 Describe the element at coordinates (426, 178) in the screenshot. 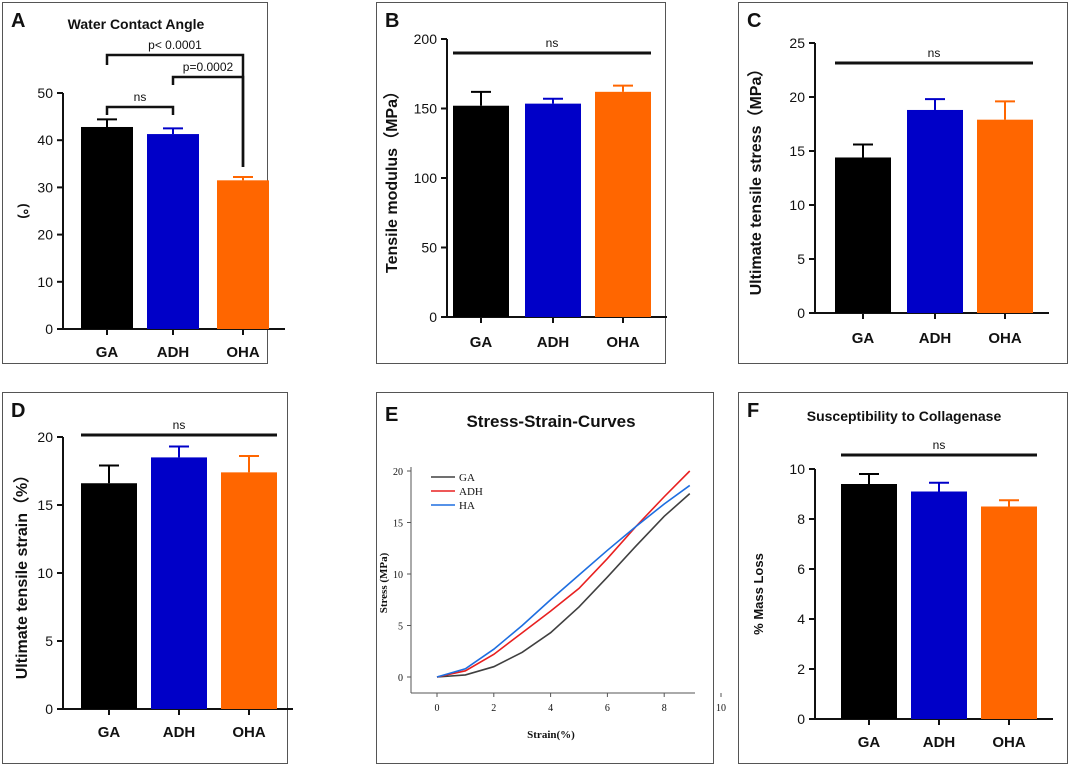

I see `y-tick-label: 100` at that location.